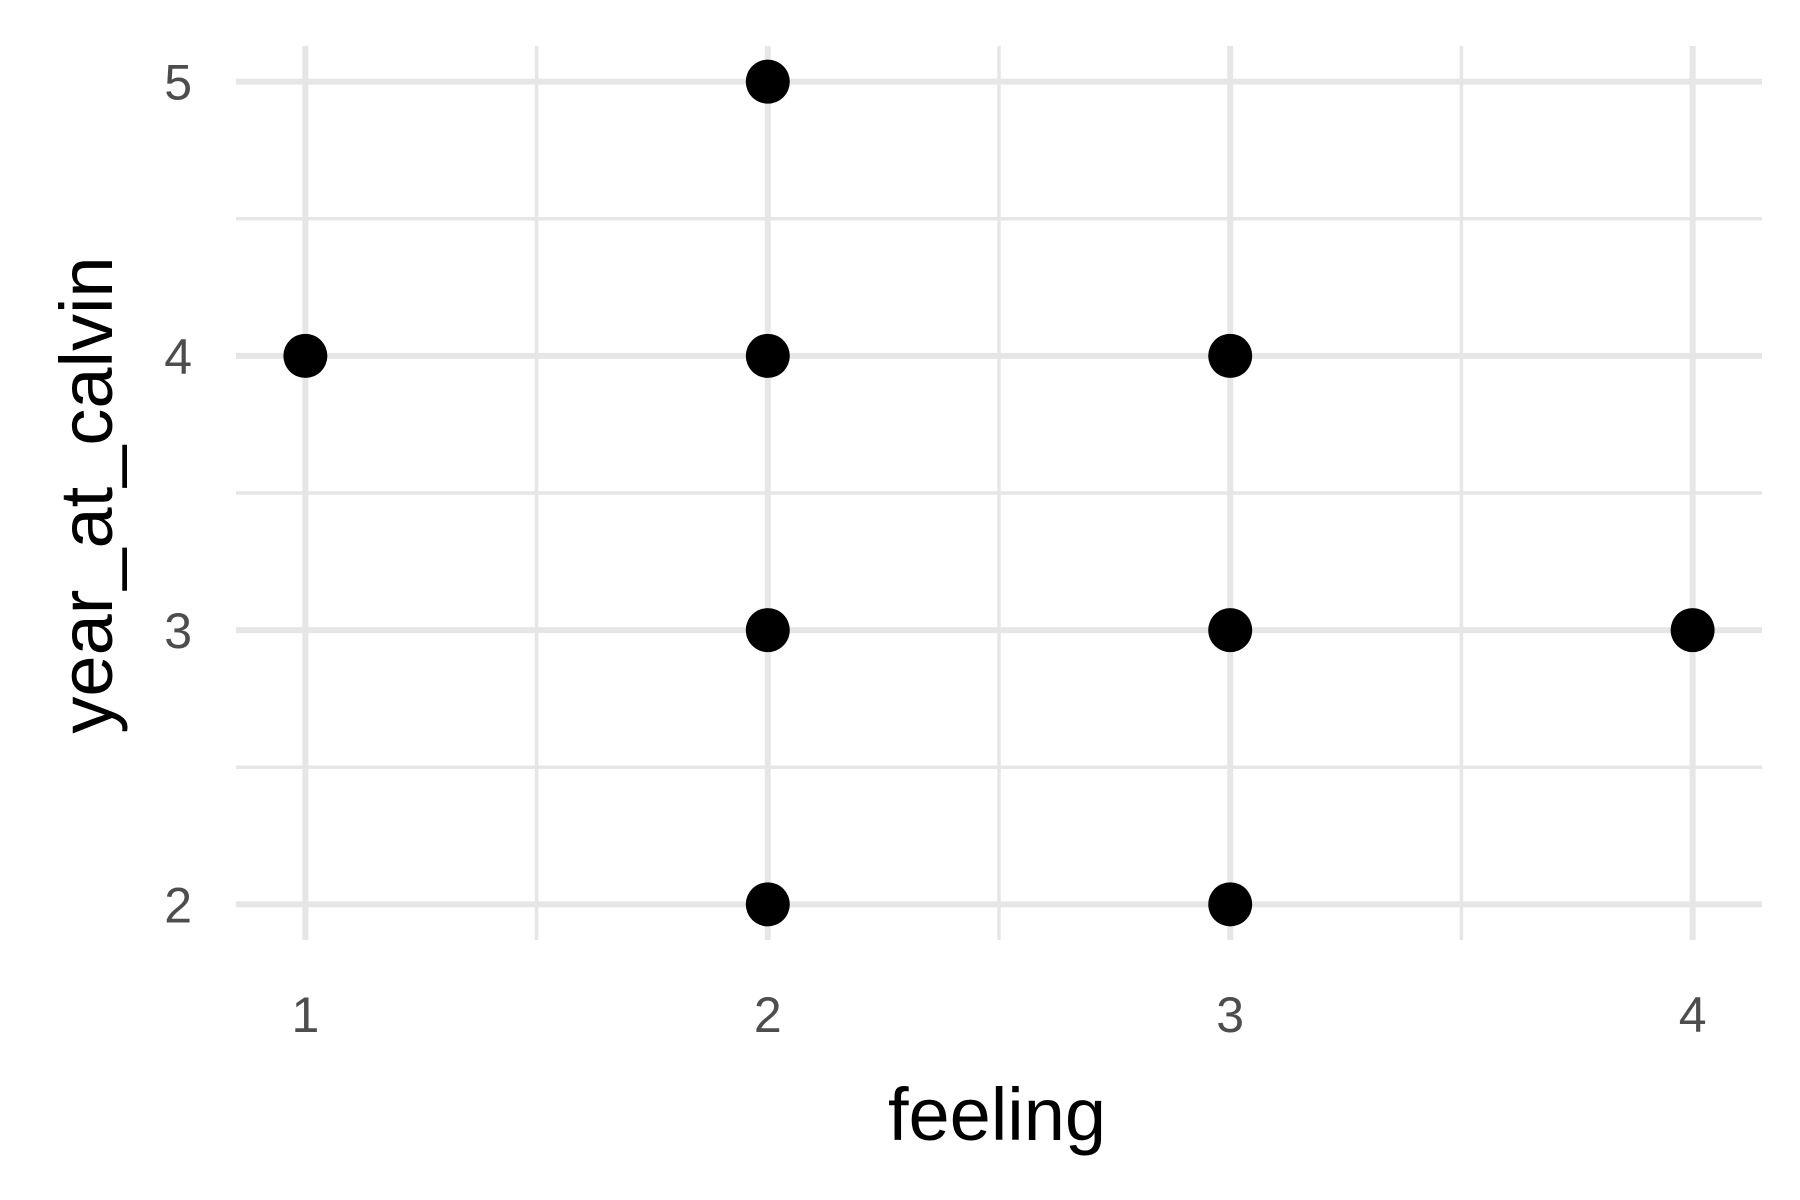 Image resolution: width=1800 pixels, height=1200 pixels. What do you see at coordinates (178, 631) in the screenshot?
I see `y-tick-label: 3` at bounding box center [178, 631].